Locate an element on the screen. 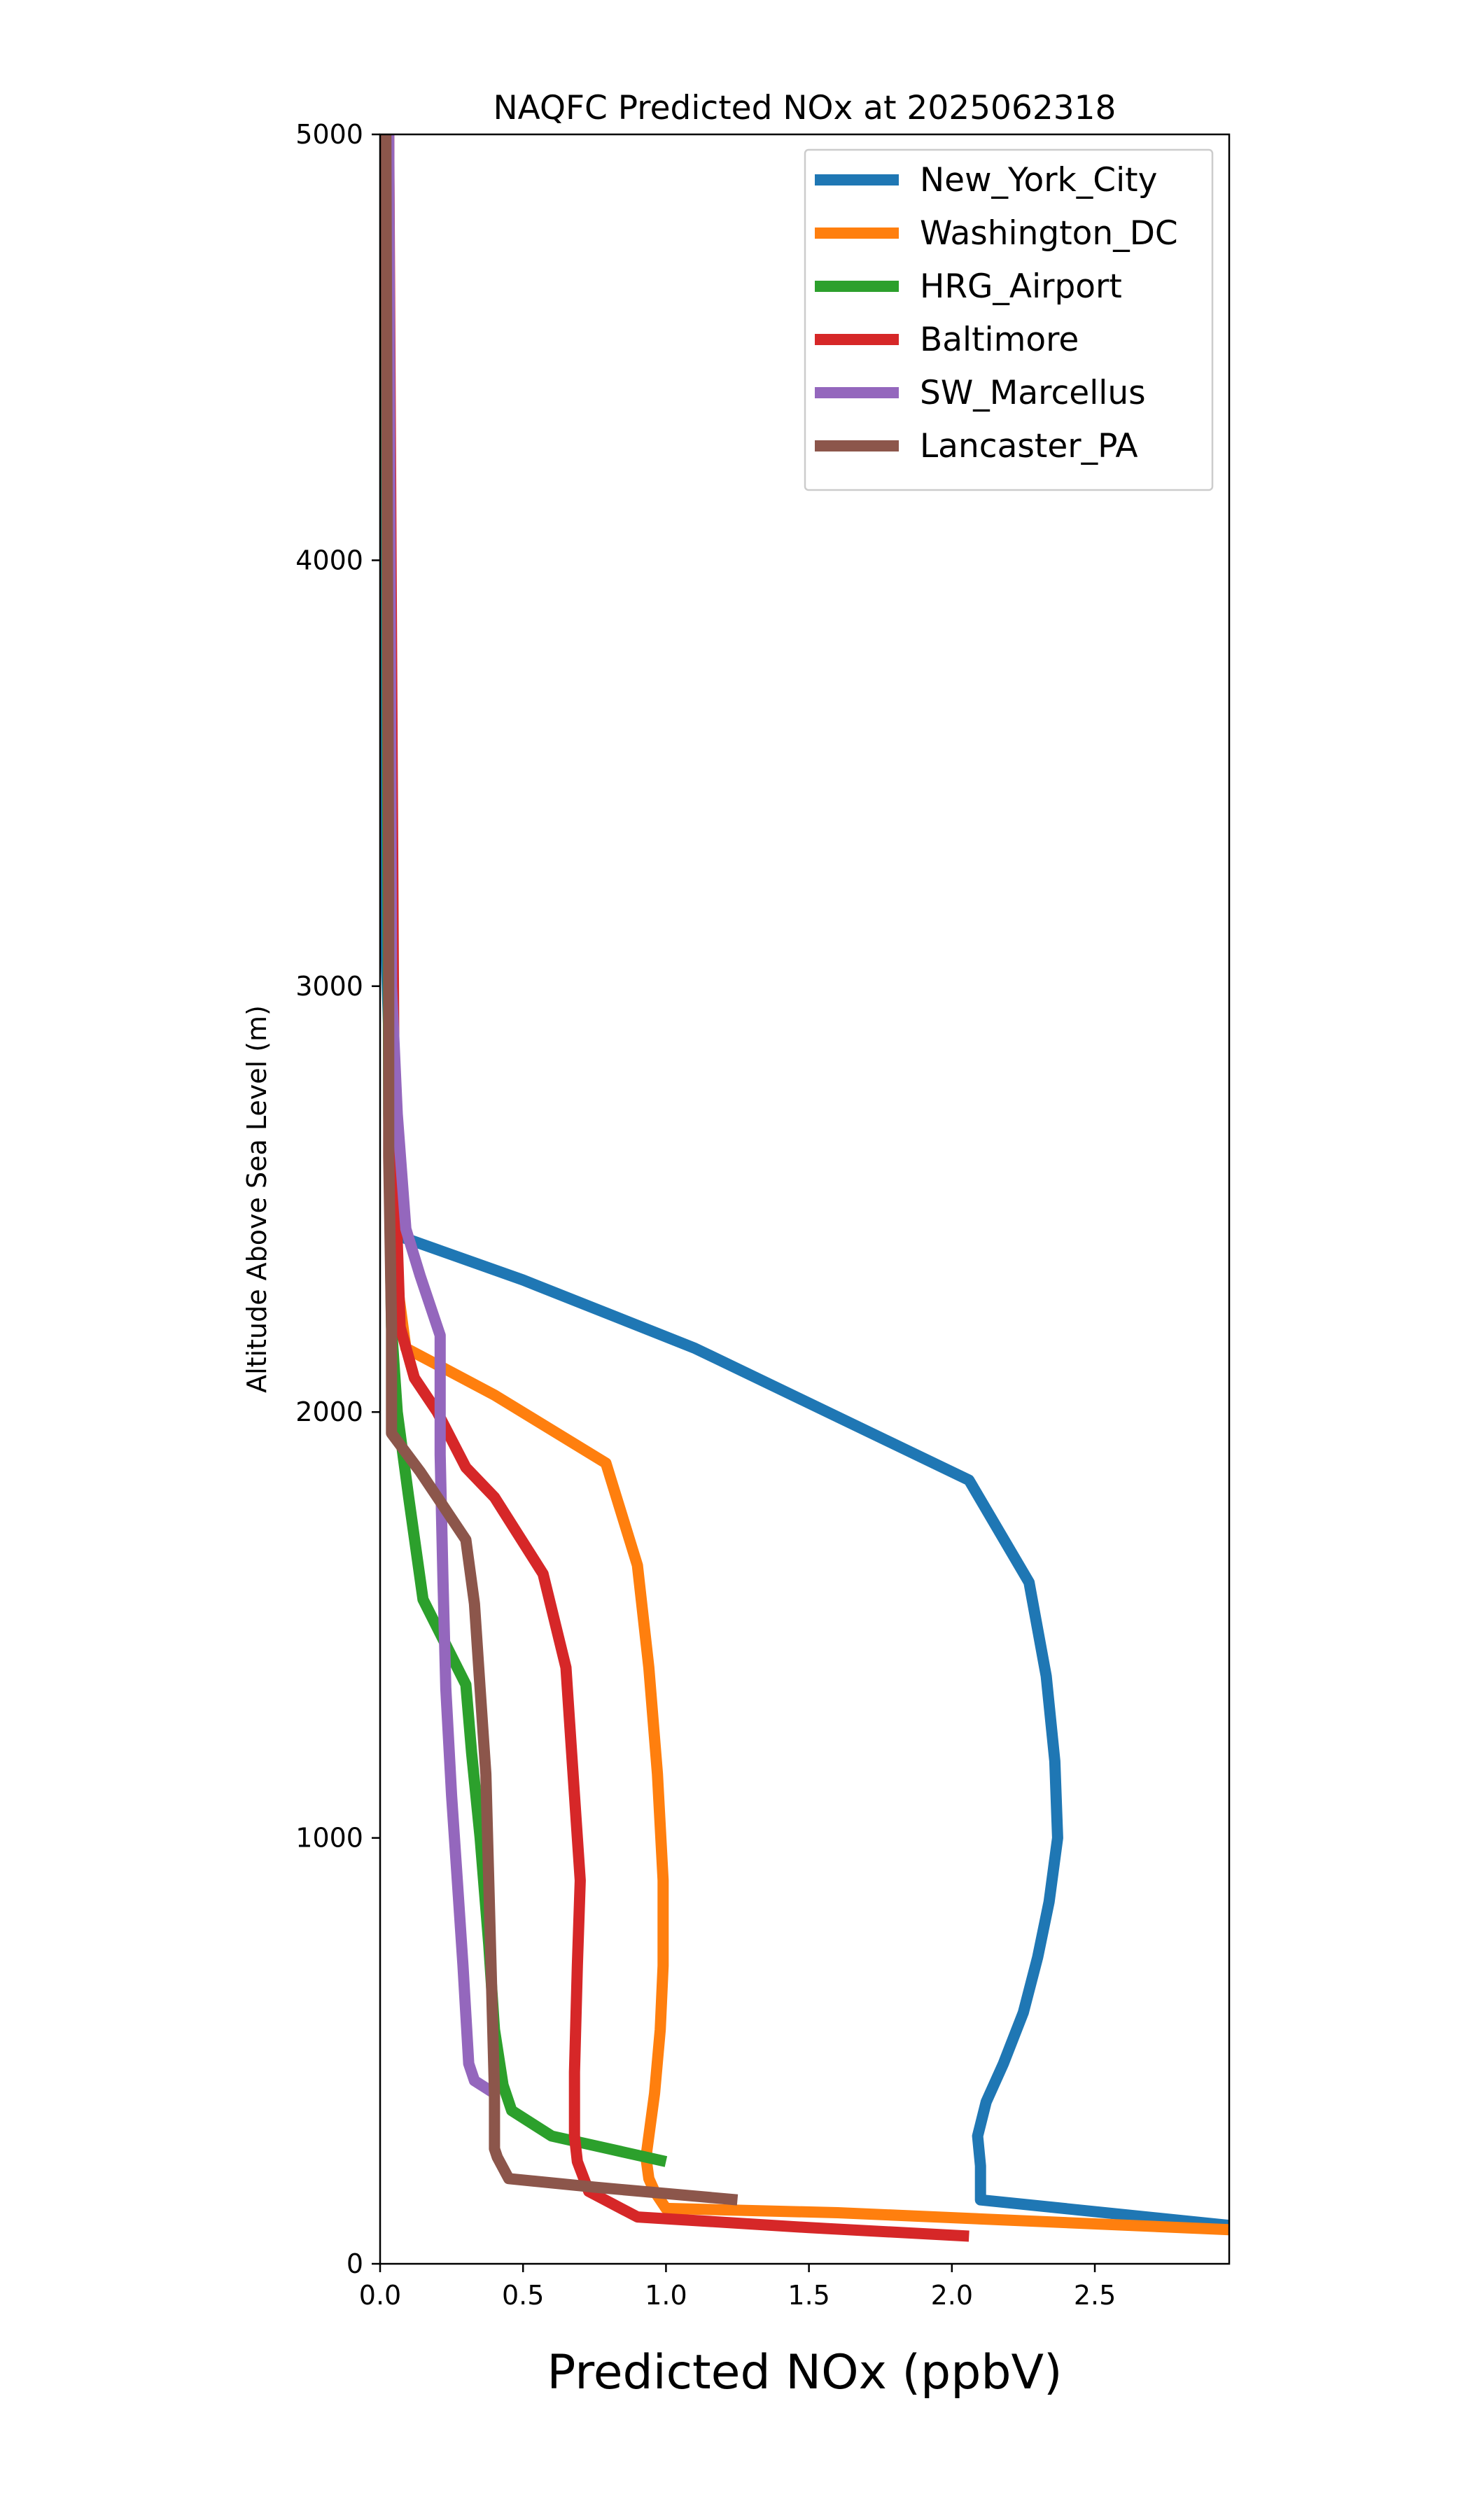 This screenshot has height=2520, width=1470. x-tick-label: 2.5 is located at coordinates (1095, 2295).